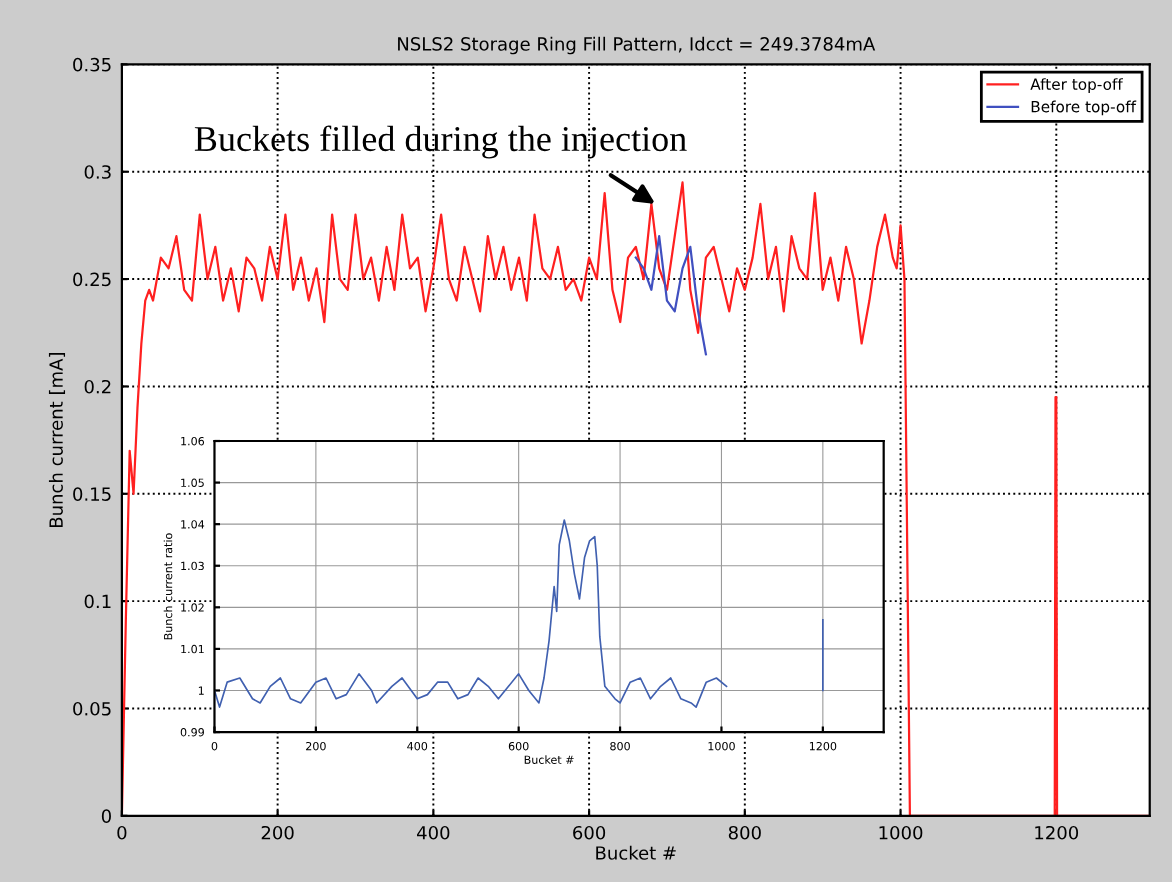 The height and width of the screenshot is (882, 1172). Describe the element at coordinates (744, 832) in the screenshot. I see `x-tick-label: 800` at that location.